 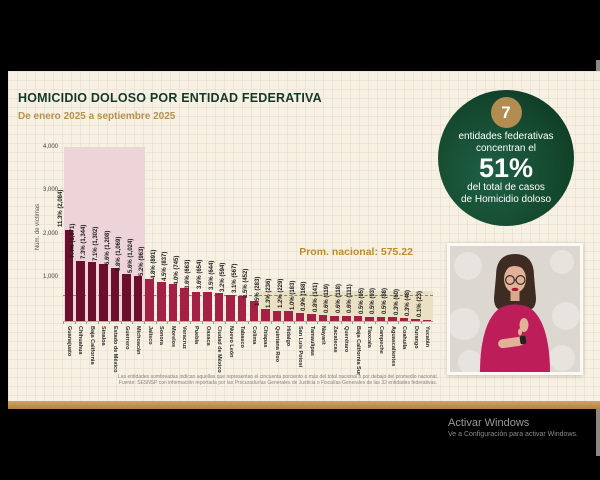 I want to click on bar-value-label: 0.5% (93), so click(x=373, y=300).